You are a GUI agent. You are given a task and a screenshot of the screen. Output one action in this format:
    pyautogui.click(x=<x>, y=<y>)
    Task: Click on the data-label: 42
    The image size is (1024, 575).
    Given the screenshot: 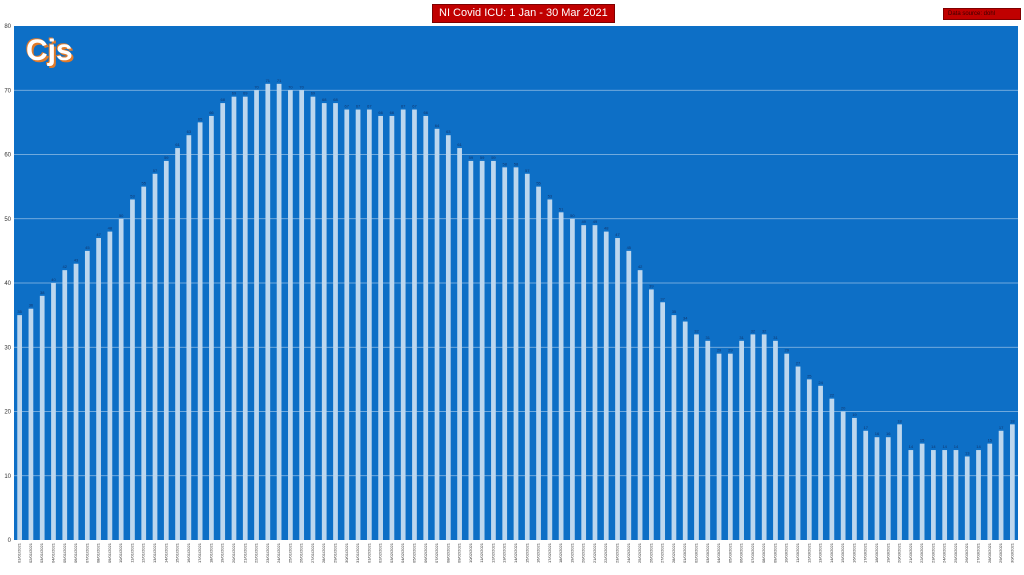 What is the action you would take?
    pyautogui.click(x=65, y=266)
    